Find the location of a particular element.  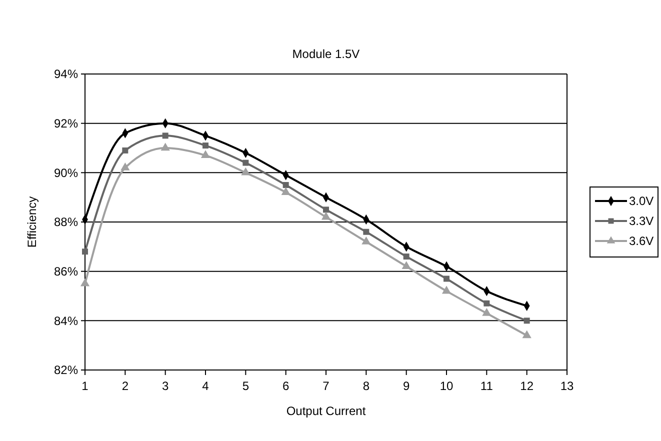

x-tick-label: 2 is located at coordinates (125, 386).